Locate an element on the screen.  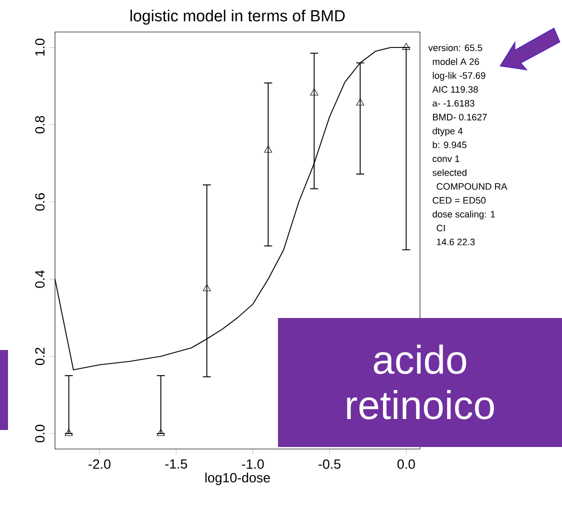
x-axis-title: log10-dose is located at coordinates (237, 479).